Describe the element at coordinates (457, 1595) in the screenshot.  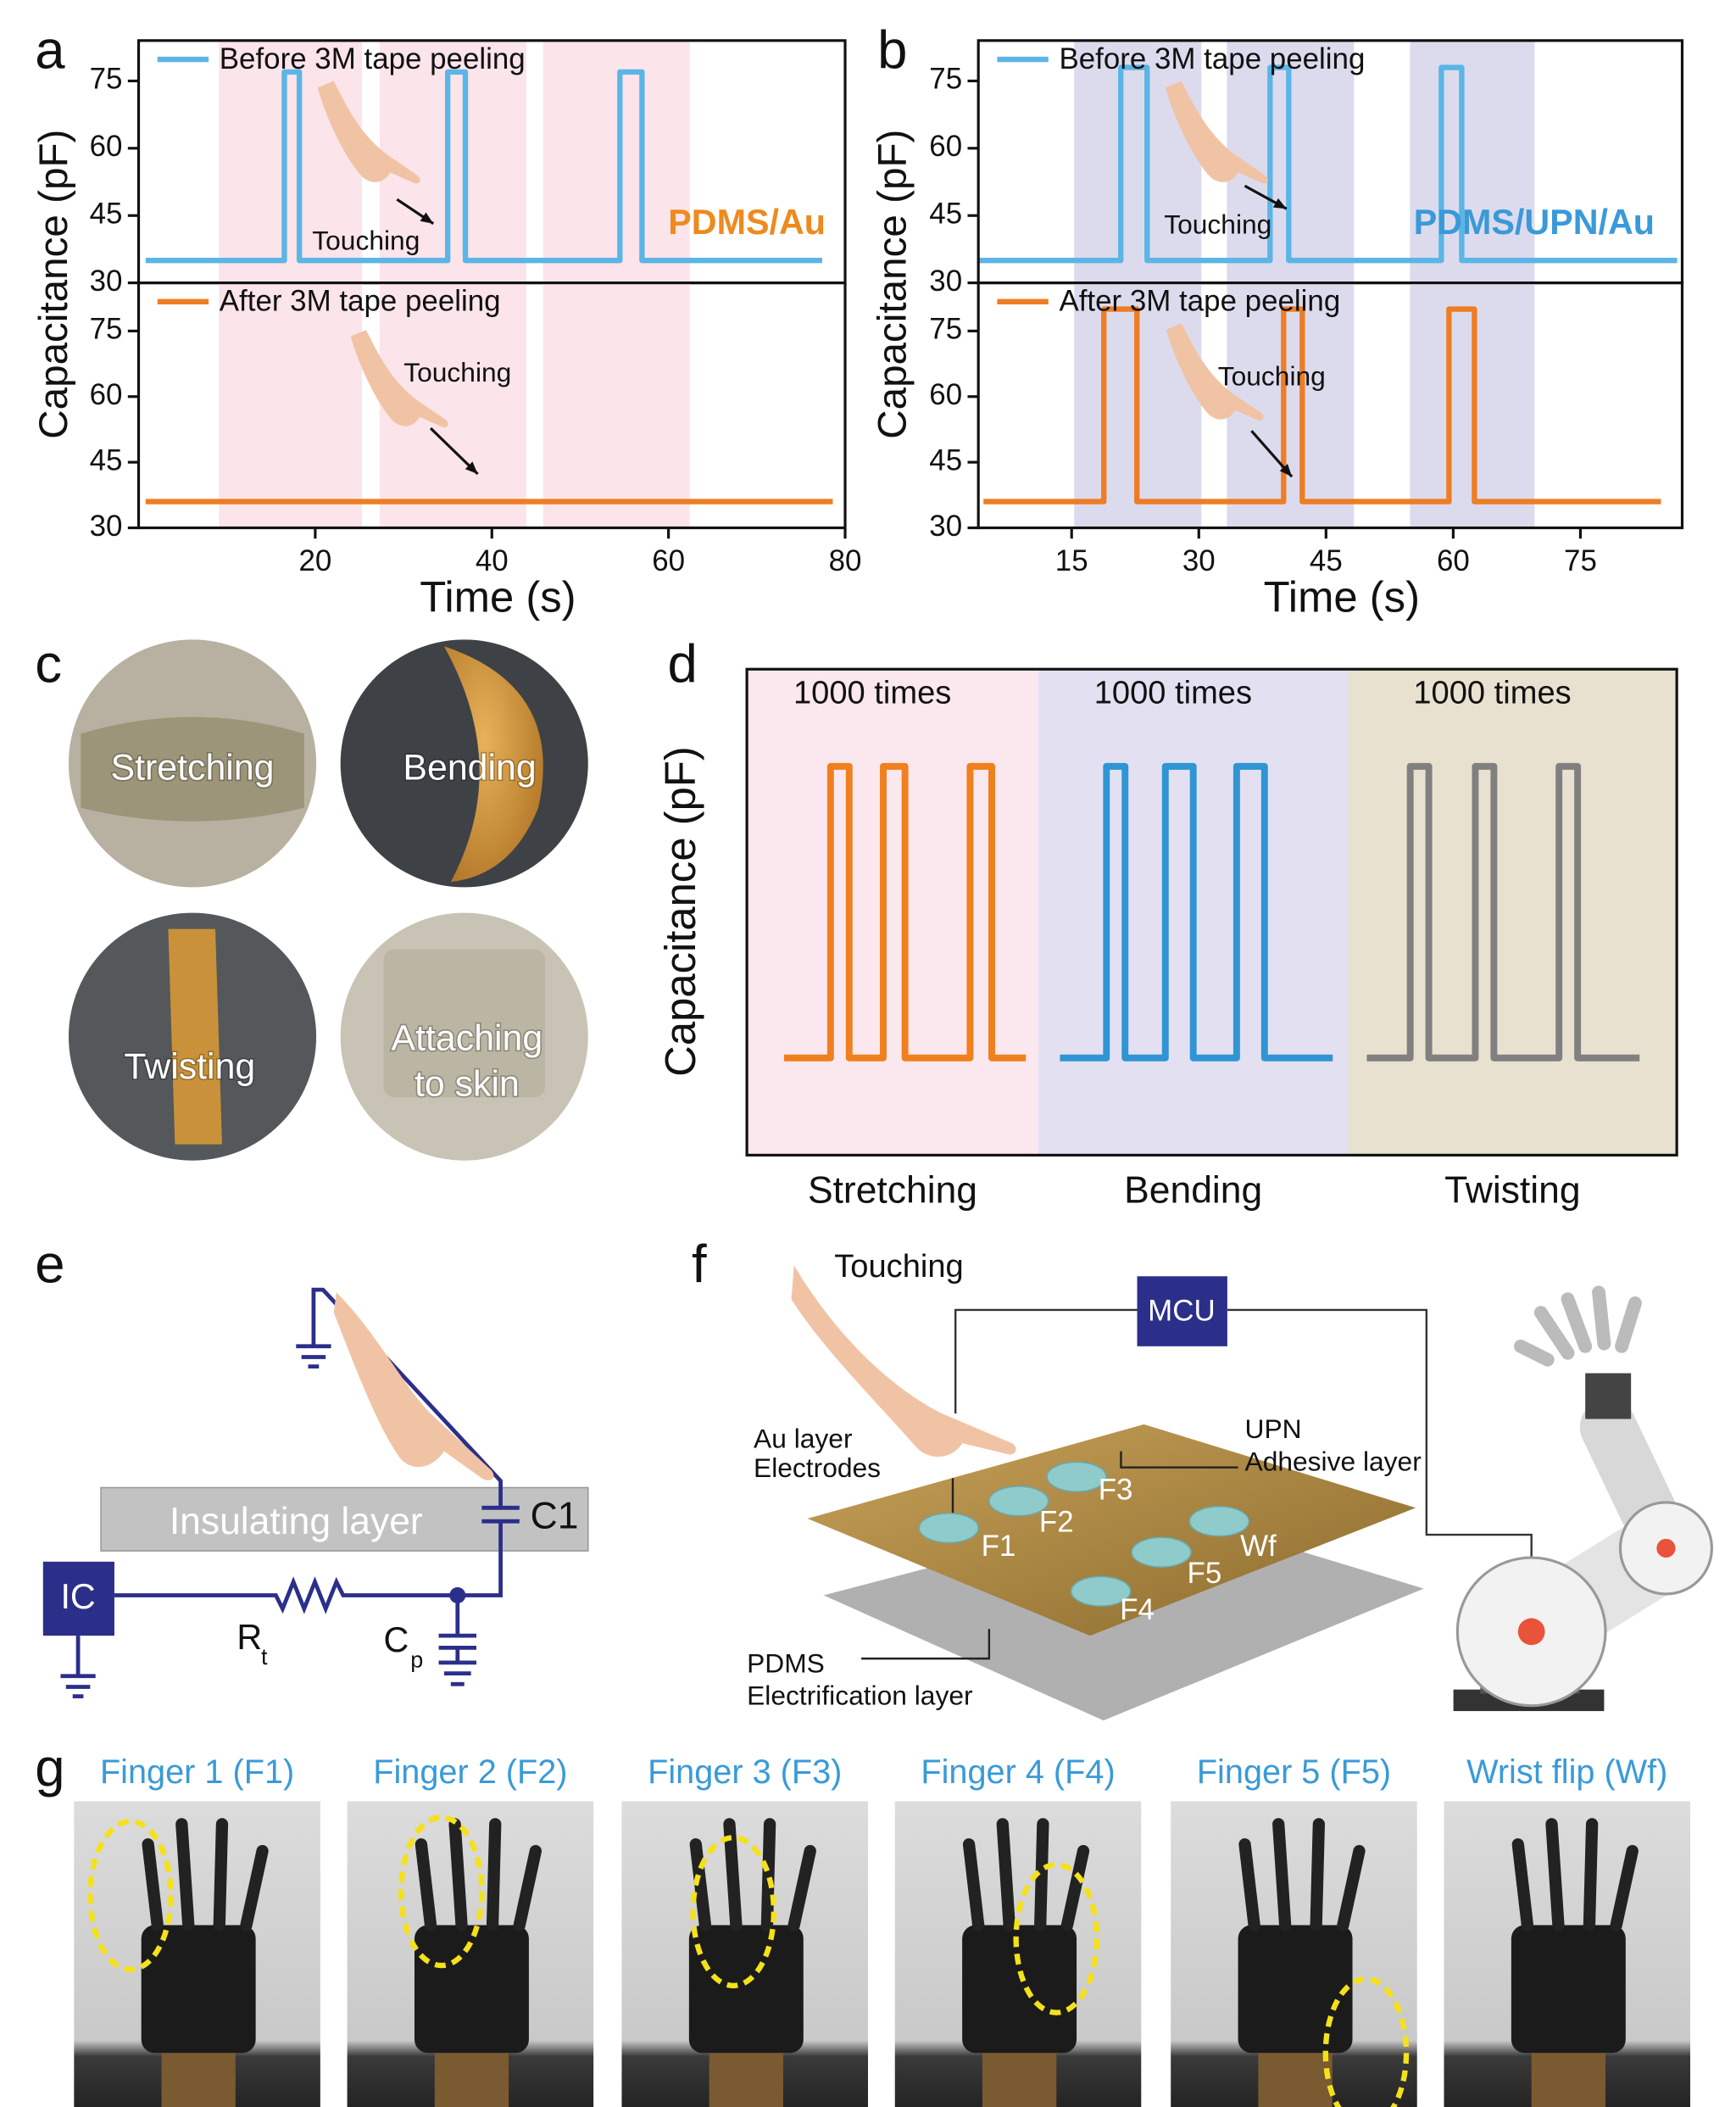
I see `node` at that location.